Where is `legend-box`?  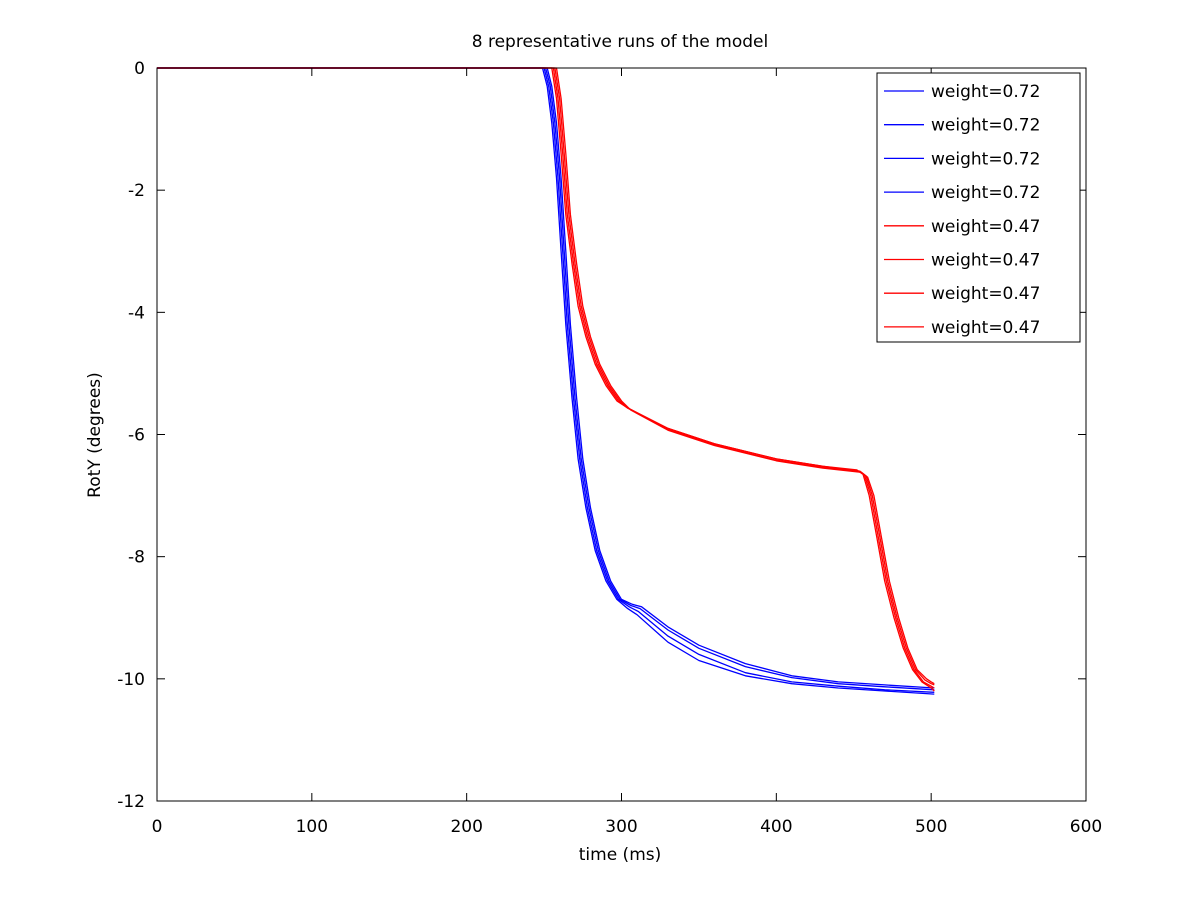
legend-box is located at coordinates (978, 207).